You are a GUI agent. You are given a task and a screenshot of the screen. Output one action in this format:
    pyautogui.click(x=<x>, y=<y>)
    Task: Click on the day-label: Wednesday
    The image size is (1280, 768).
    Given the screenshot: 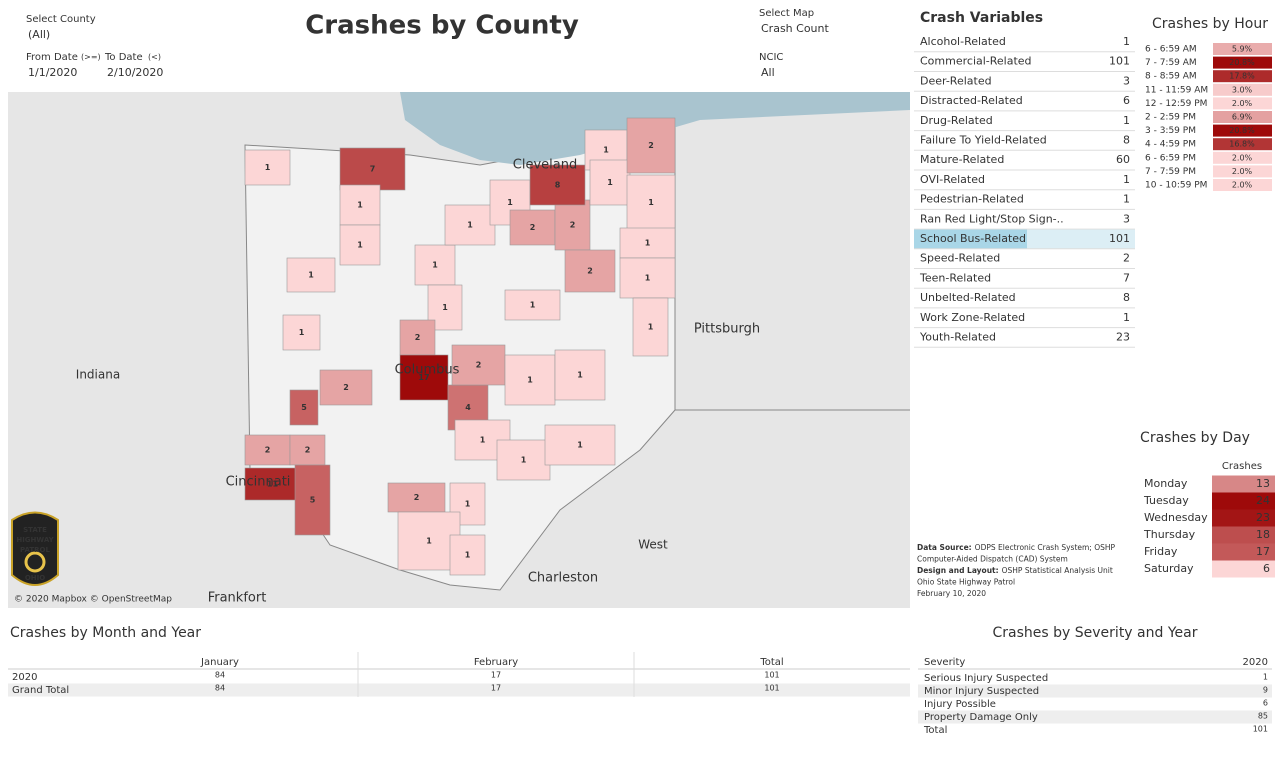 What is the action you would take?
    pyautogui.click(x=1176, y=517)
    